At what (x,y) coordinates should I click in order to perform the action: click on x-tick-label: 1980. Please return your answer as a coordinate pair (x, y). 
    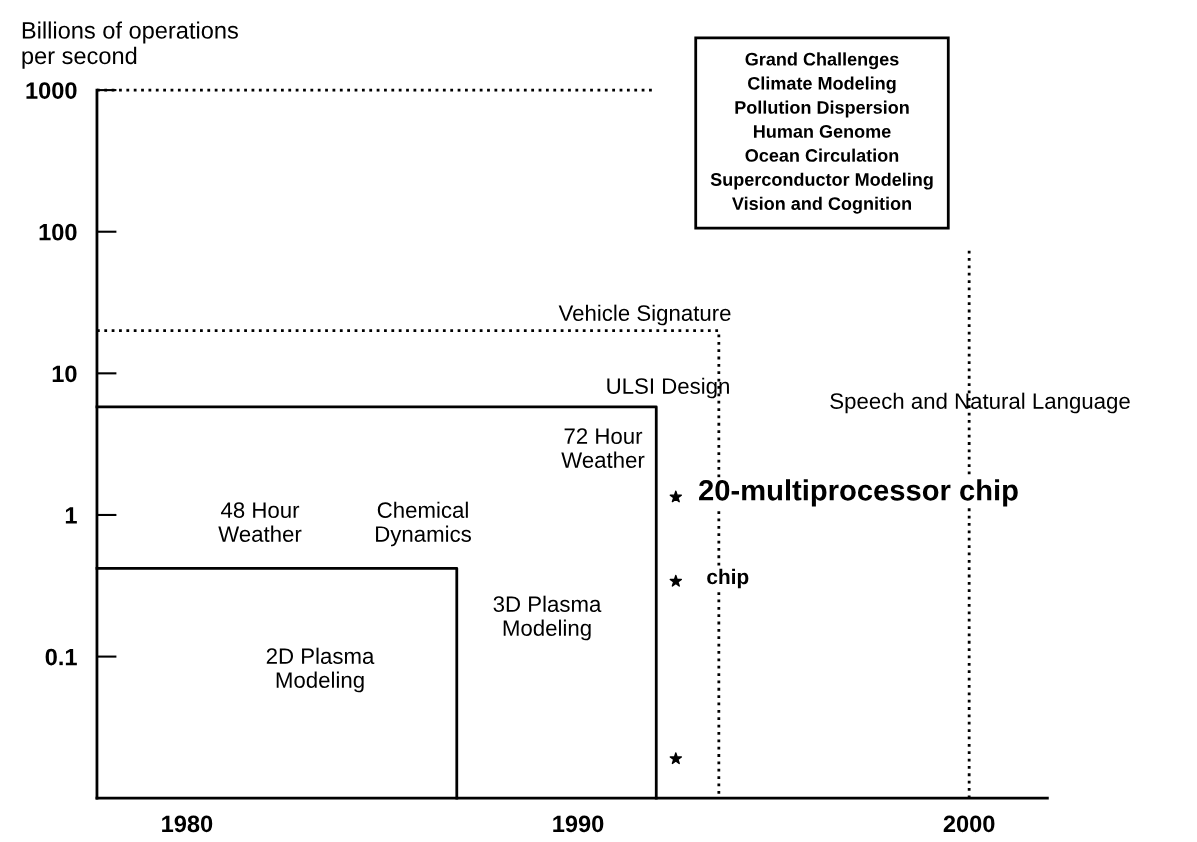
    Looking at the image, I should click on (187, 824).